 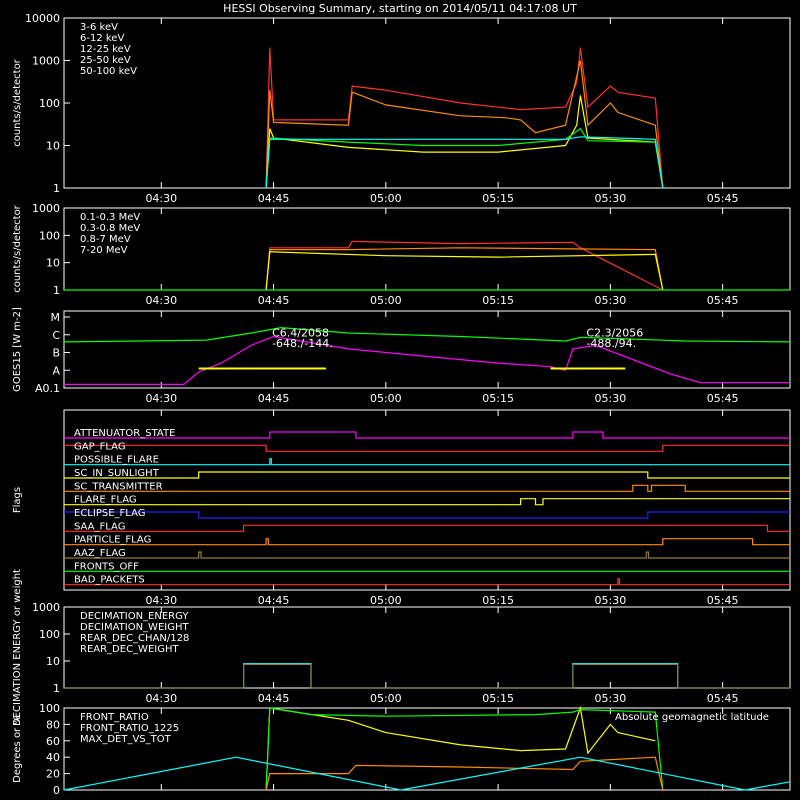 What do you see at coordinates (611, 398) in the screenshot?
I see `panel-2-xtick-label: 05:30` at bounding box center [611, 398].